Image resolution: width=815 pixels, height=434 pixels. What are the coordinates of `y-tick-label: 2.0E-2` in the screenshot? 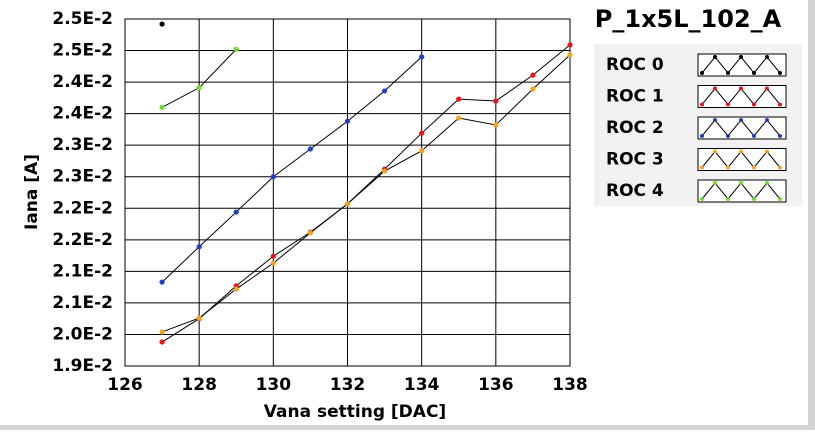 It's located at (82, 334).